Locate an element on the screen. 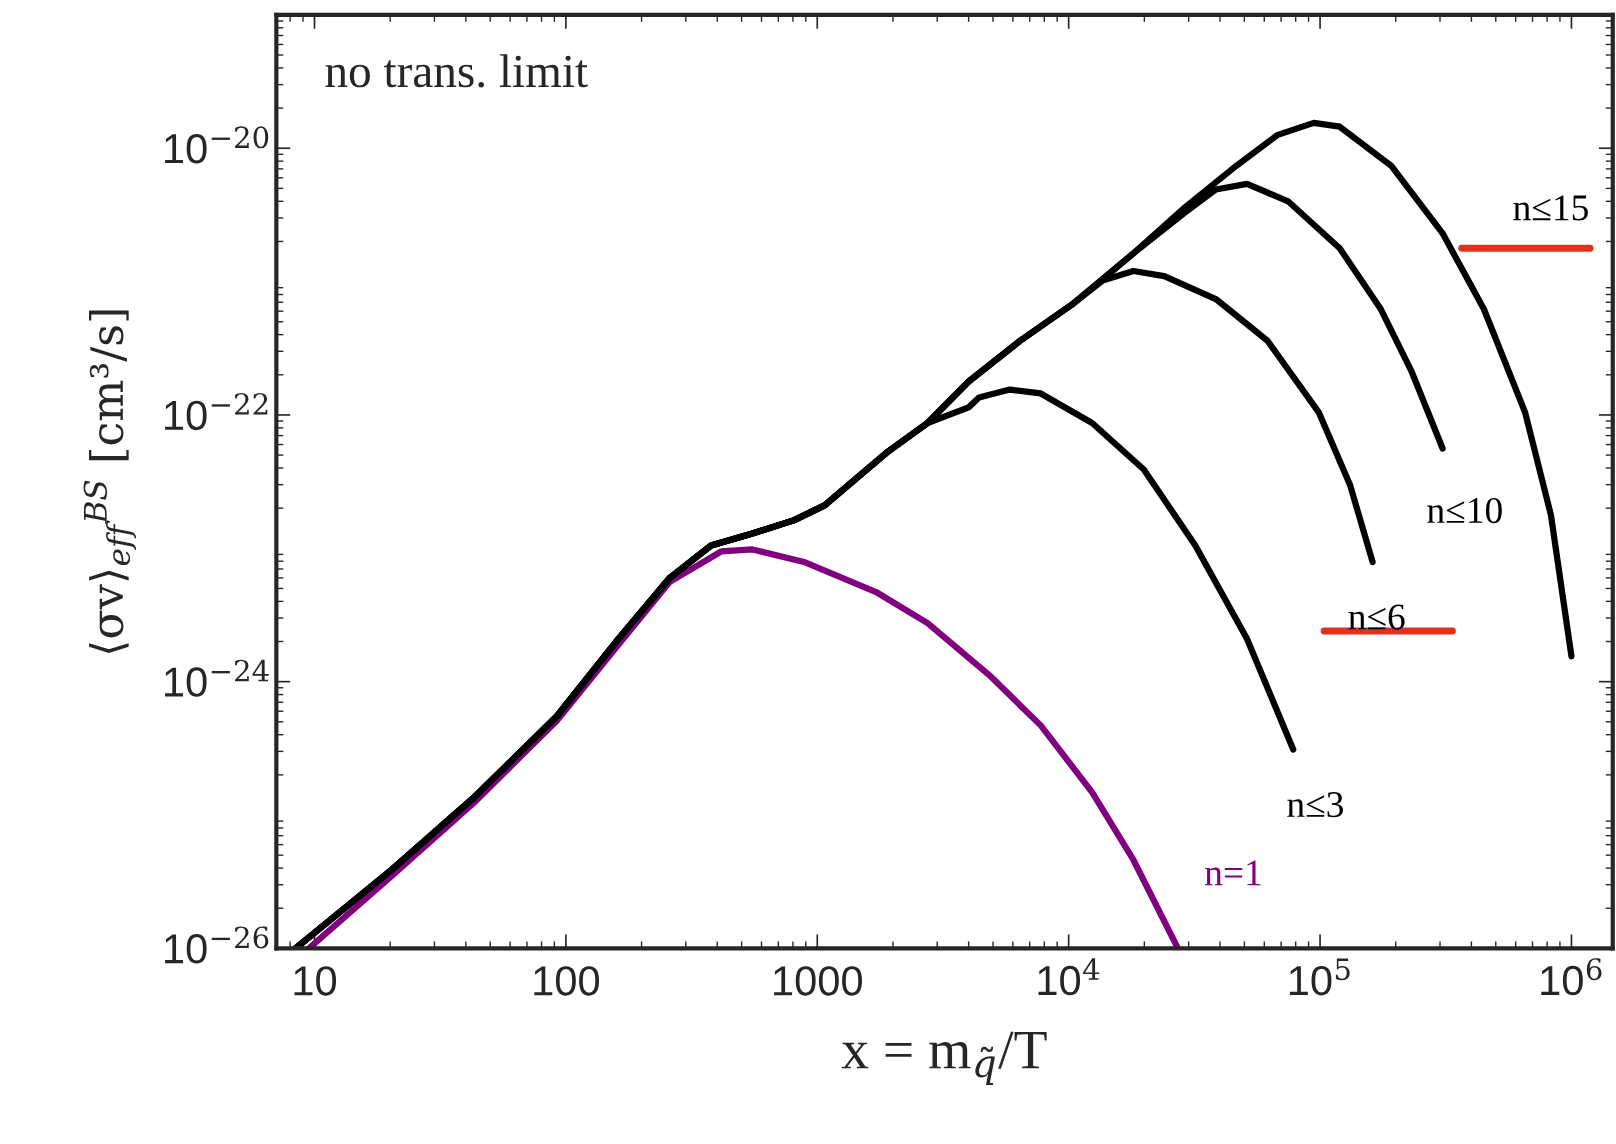 The image size is (1616, 1144). y-axis-title: ⟨σv⟩$_{eff}$$^{BS}$ [cm³/s] is located at coordinates (110, 481).